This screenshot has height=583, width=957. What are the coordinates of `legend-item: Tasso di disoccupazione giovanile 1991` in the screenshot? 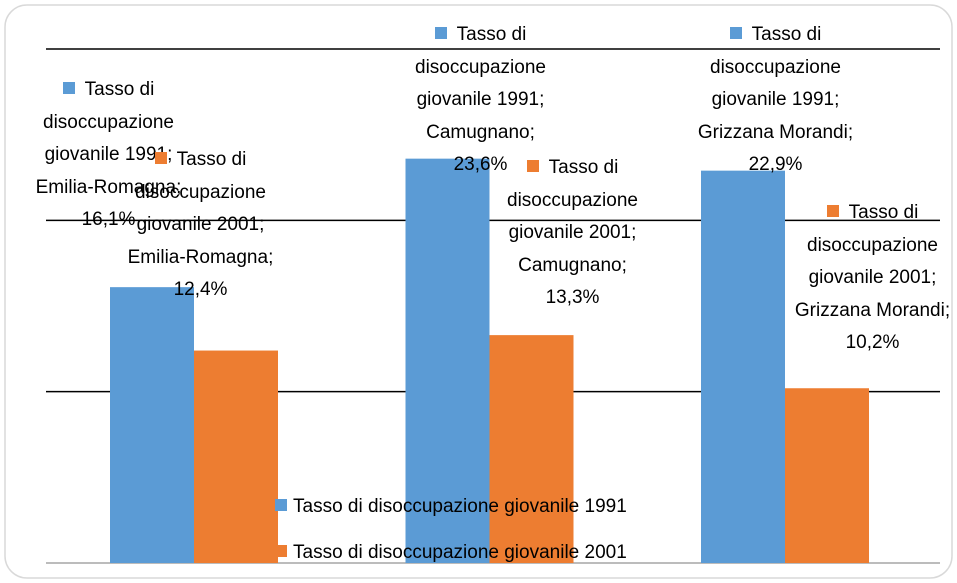 It's located at (451, 507).